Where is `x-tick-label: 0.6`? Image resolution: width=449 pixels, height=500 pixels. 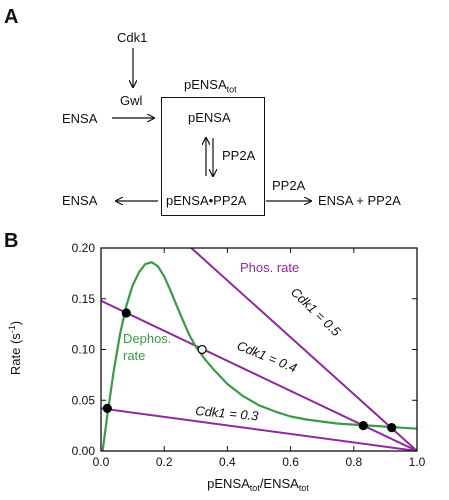
x-tick-label: 0.6 is located at coordinates (290, 462).